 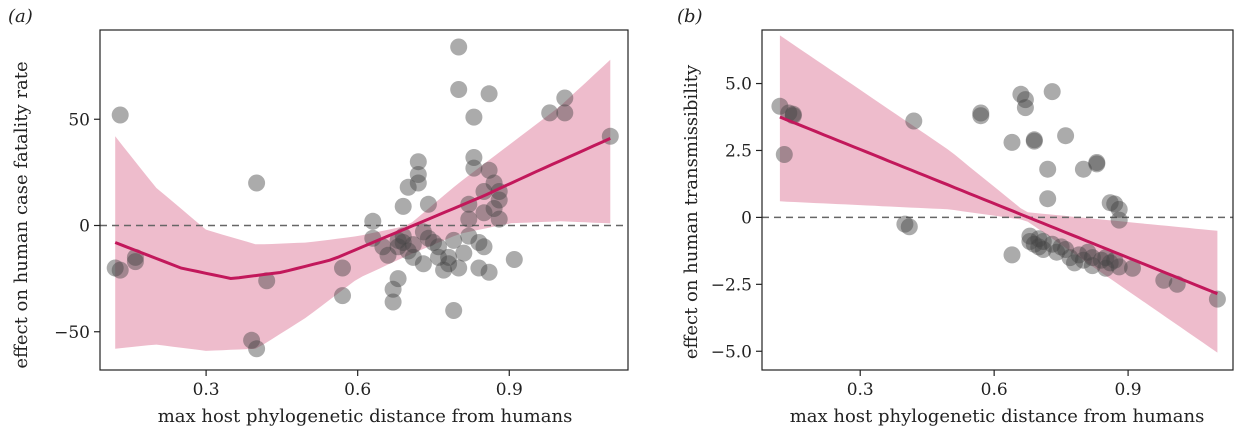 I want to click on panel-a-y-axis-title: effect on human case fatality rate, so click(x=21, y=214).